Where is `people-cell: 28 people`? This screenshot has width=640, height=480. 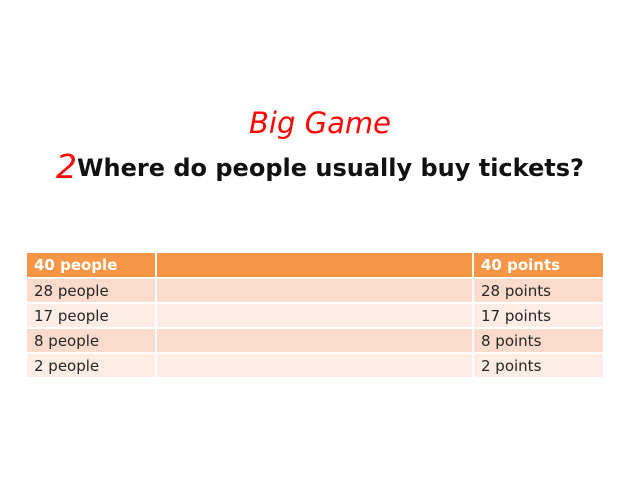 people-cell: 28 people is located at coordinates (91, 290).